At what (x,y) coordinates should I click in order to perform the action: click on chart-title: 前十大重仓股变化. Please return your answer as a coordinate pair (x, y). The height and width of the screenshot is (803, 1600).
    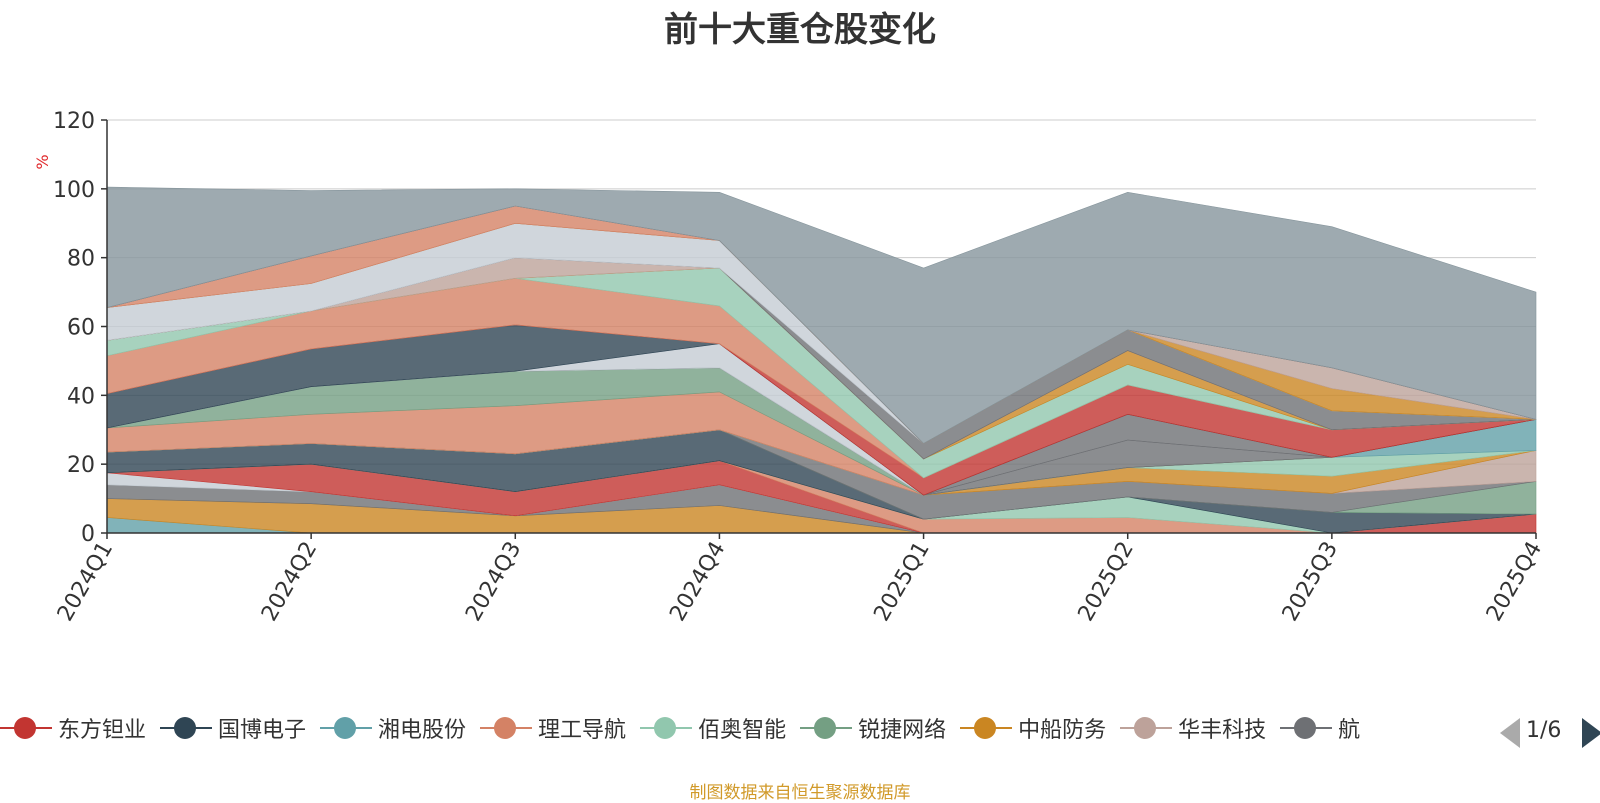
    Looking at the image, I should click on (800, 30).